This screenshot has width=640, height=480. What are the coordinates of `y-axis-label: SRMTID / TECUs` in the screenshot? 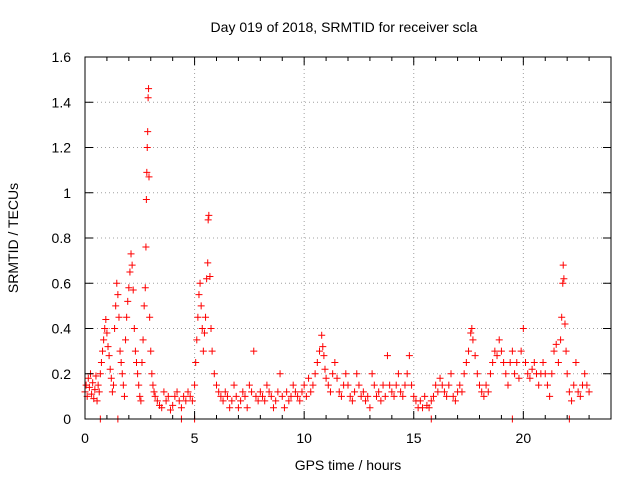 It's located at (13, 238).